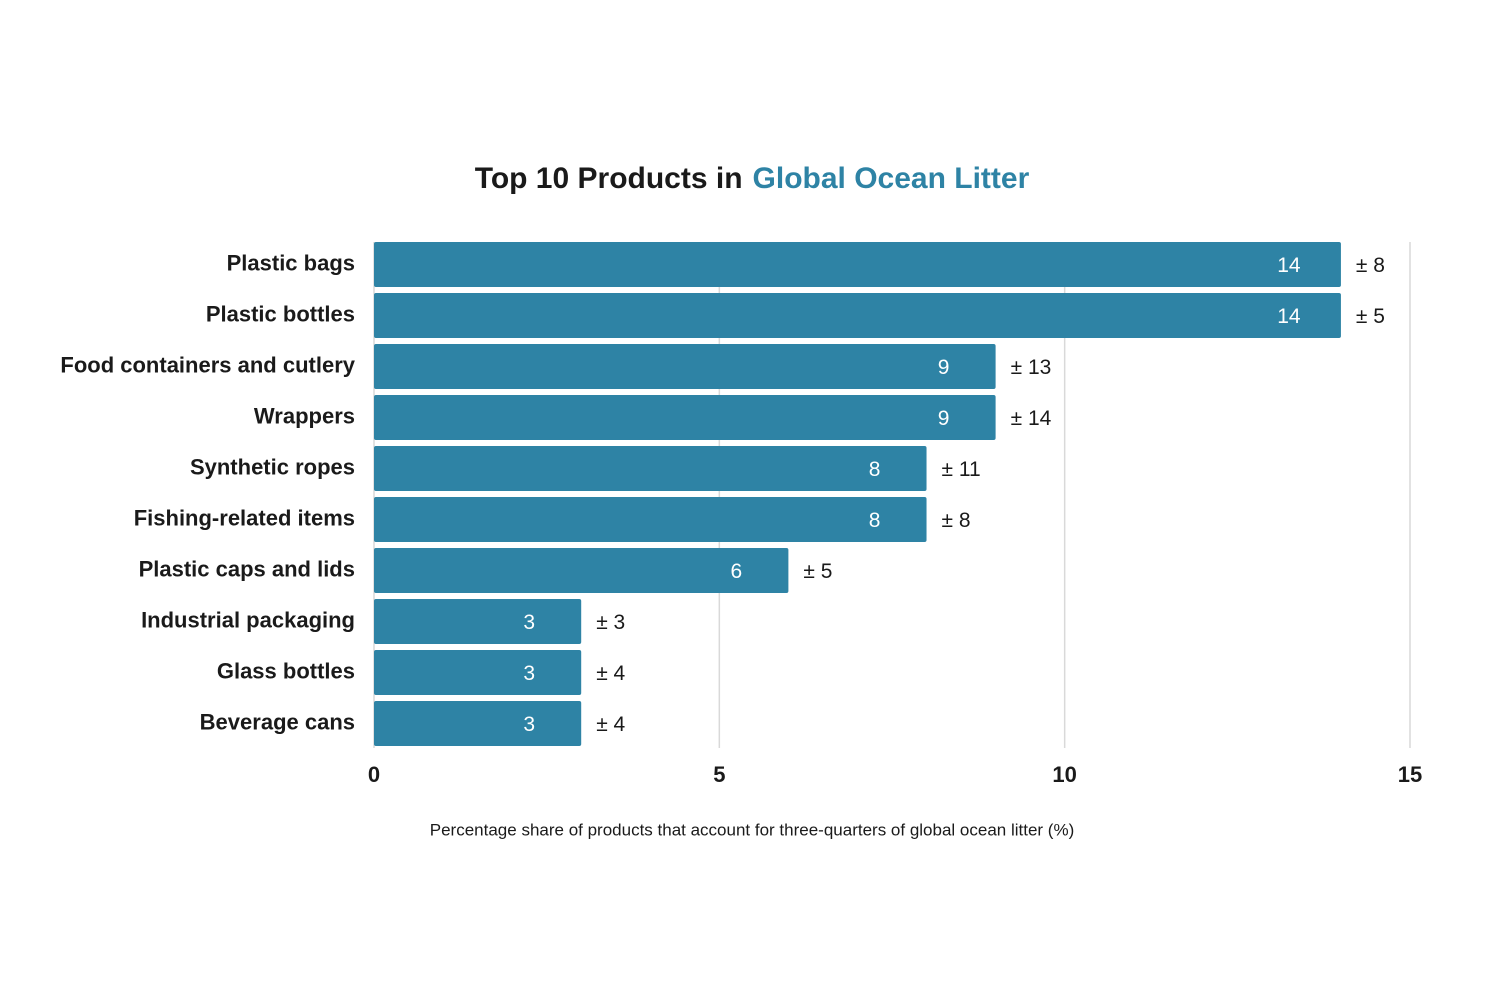  I want to click on y-tick-label: Wrappers, so click(304, 415).